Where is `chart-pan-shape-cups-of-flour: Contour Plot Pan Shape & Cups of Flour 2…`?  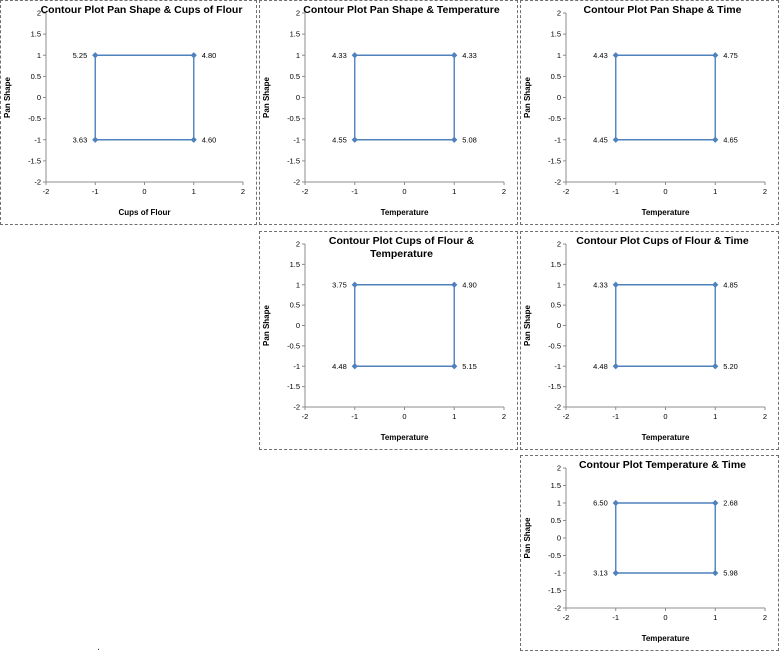 chart-pan-shape-cups-of-flour: Contour Plot Pan Shape & Cups of Flour 2… is located at coordinates (128, 112).